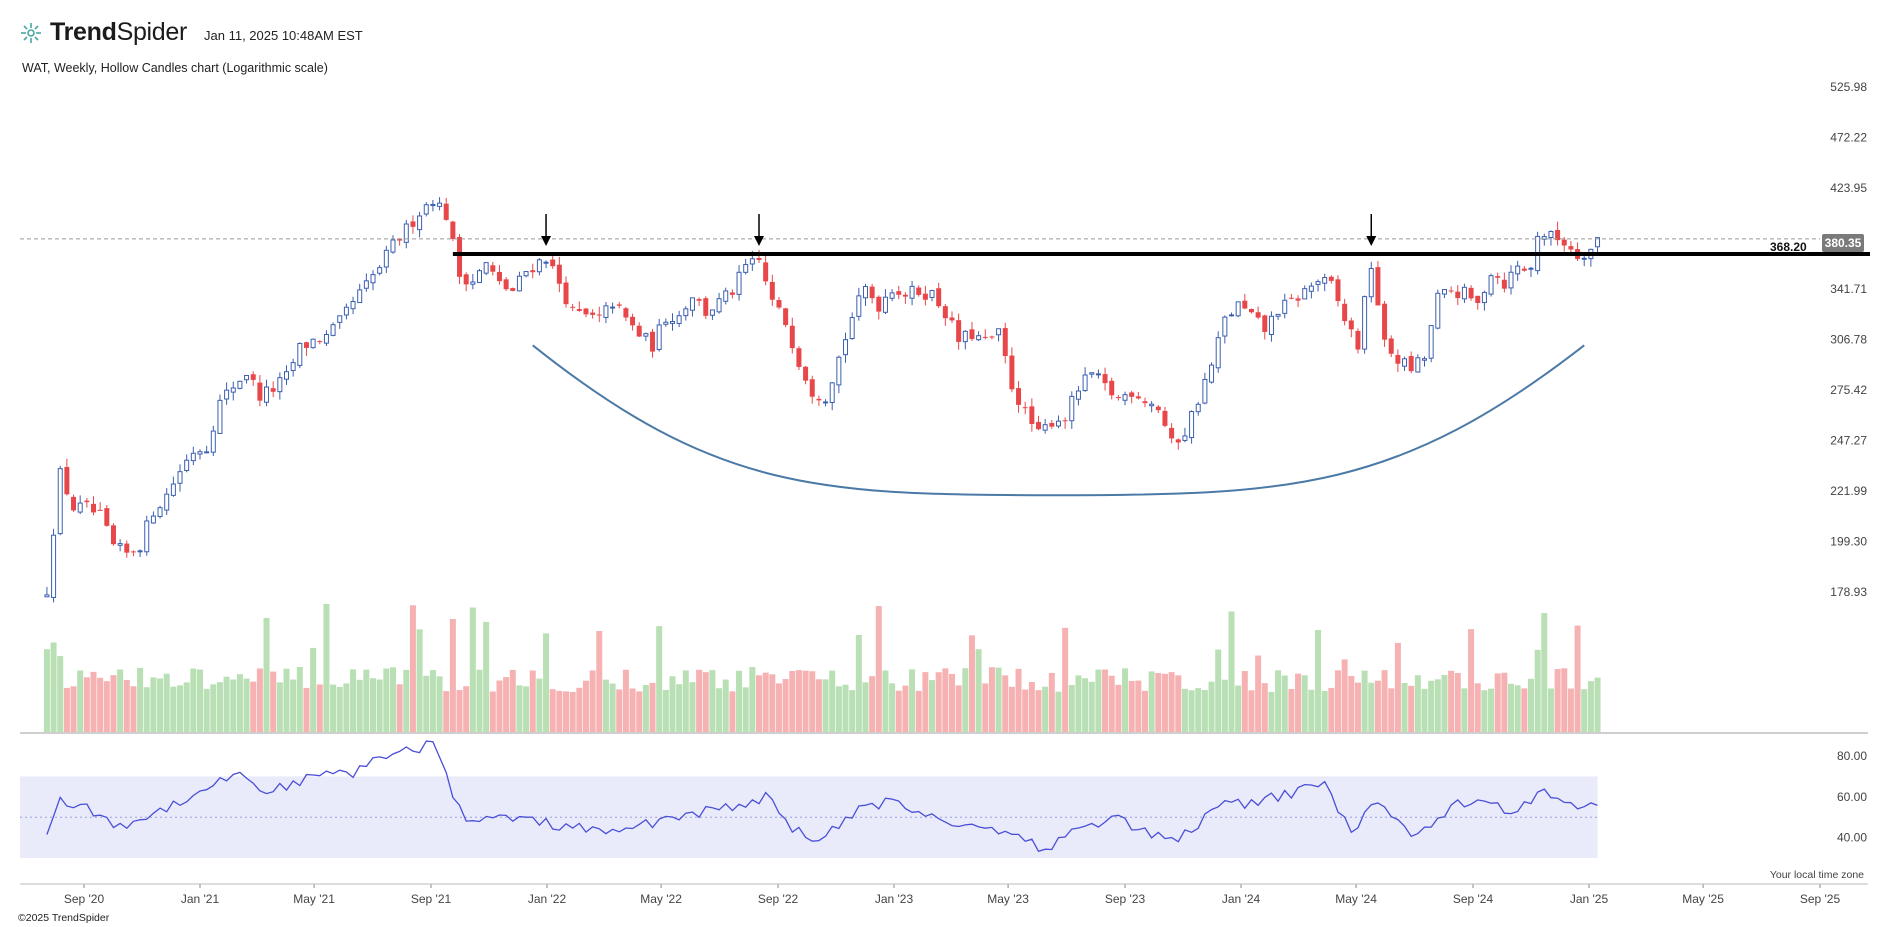 This screenshot has height=927, width=1888. Describe the element at coordinates (1848, 137) in the screenshot. I see `price-axis-label: 472.22` at that location.